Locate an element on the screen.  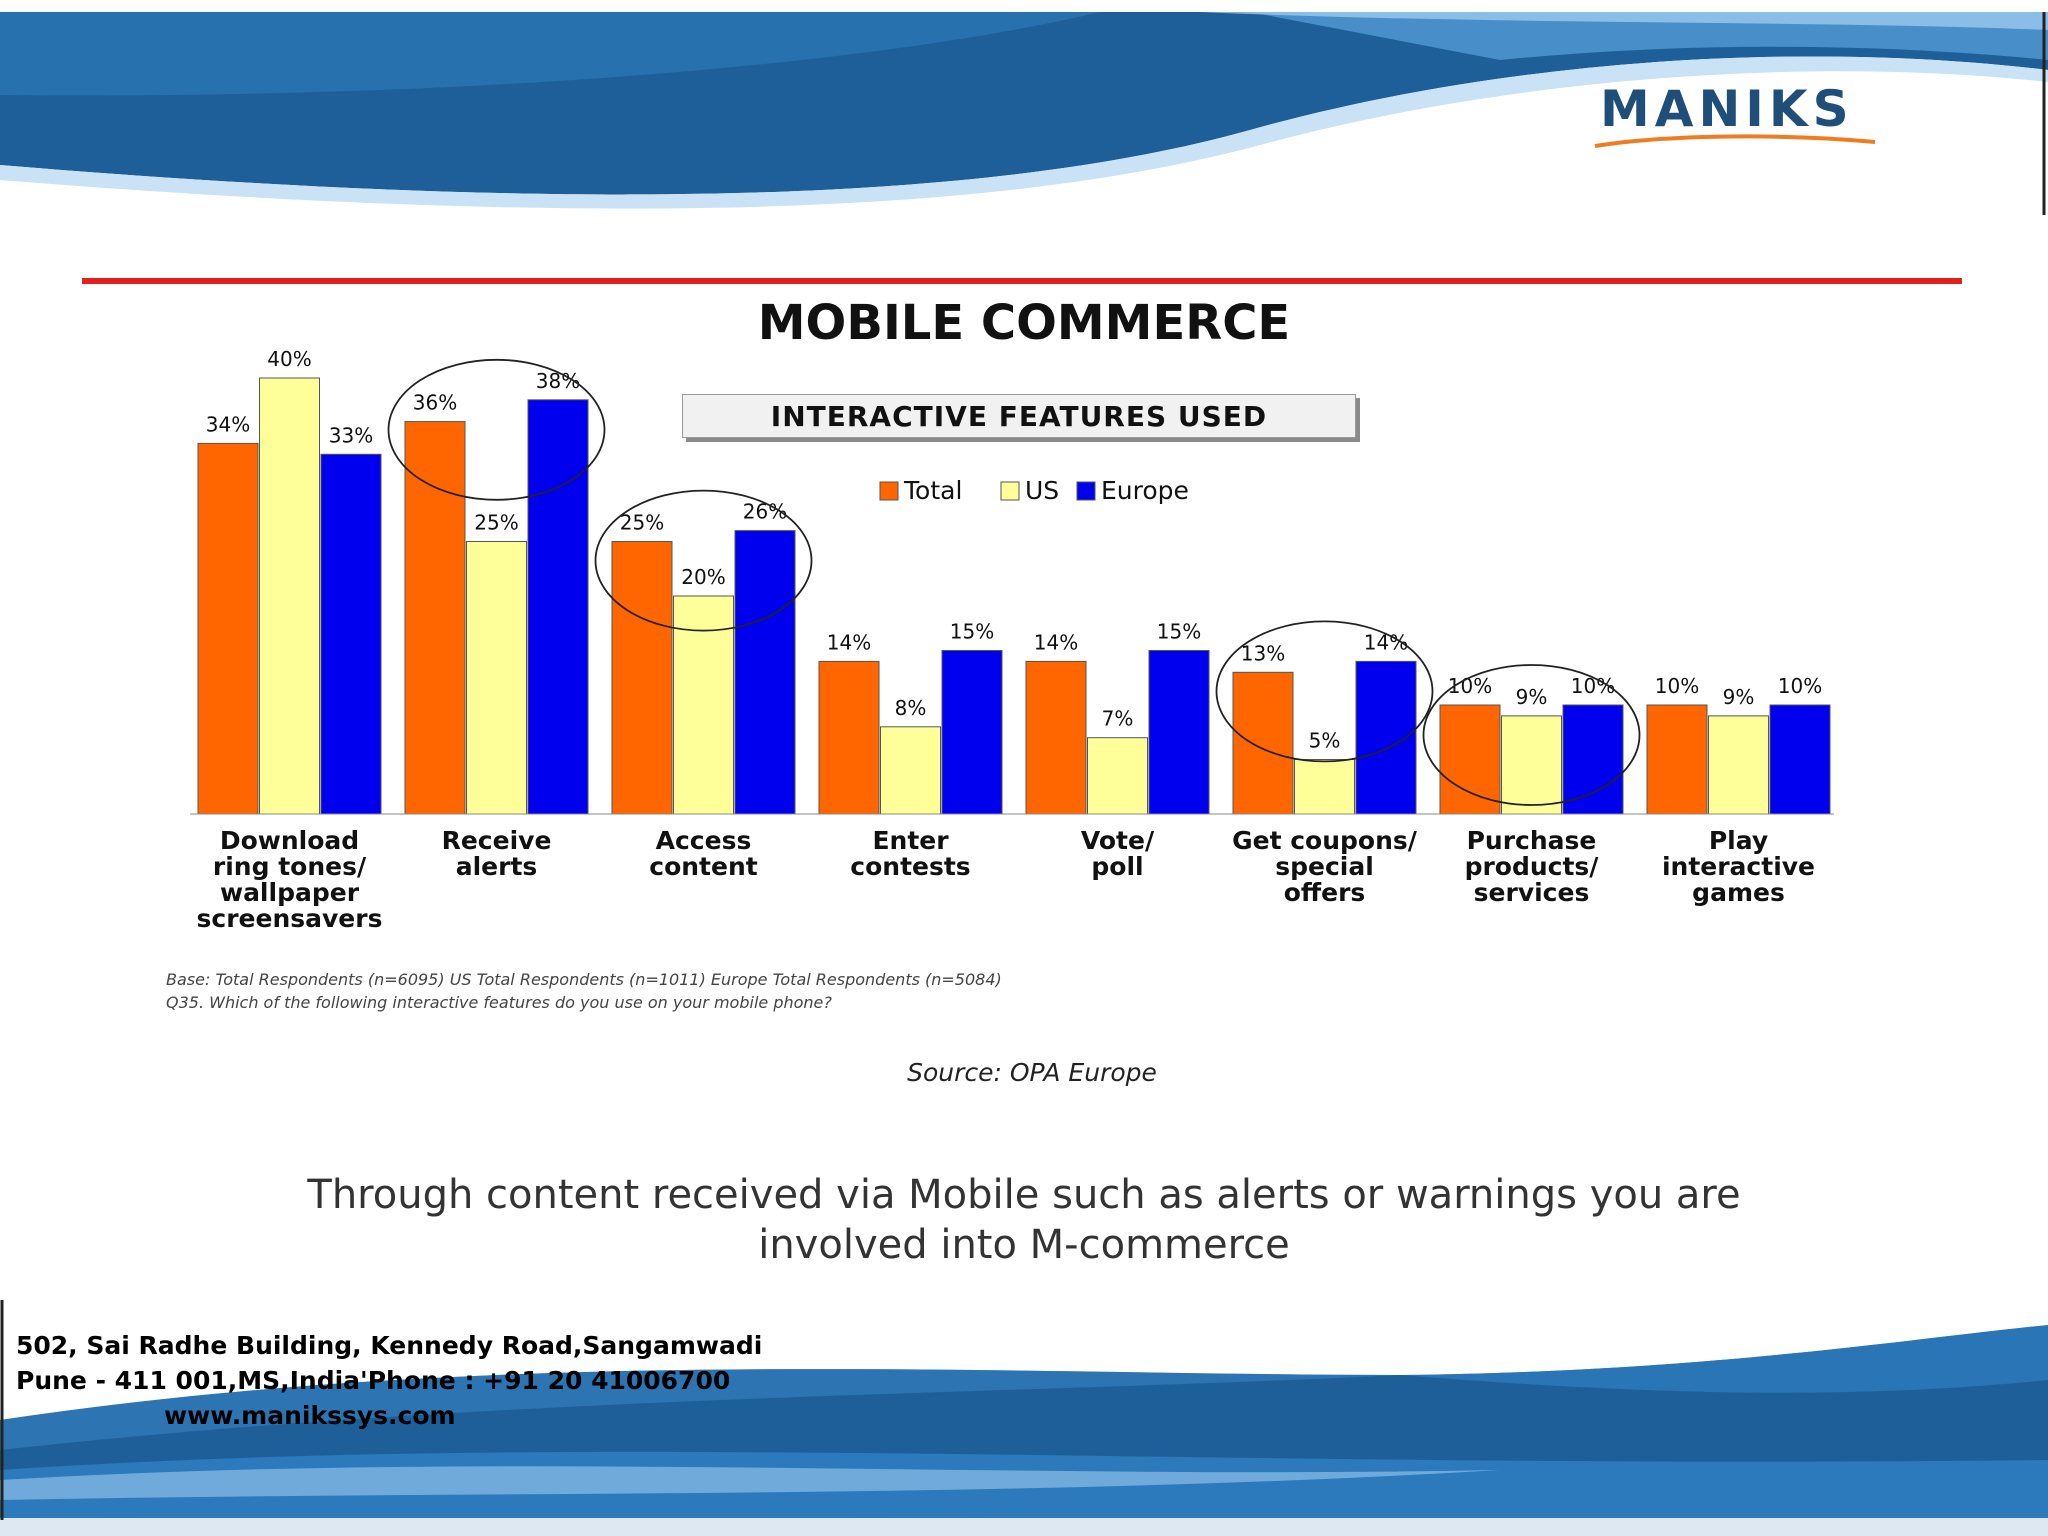
chart-legend: Total US Europe is located at coordinates (1034, 490).